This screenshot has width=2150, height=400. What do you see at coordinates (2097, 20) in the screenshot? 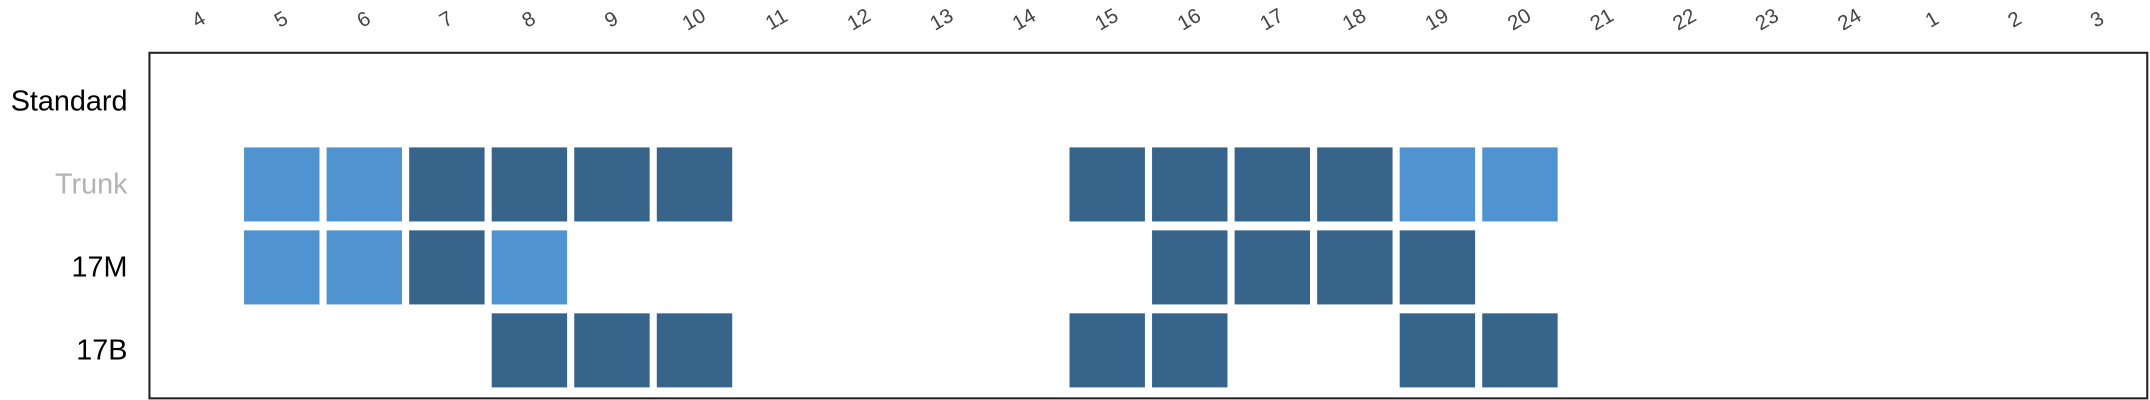
I see `x-tick-label: 3` at bounding box center [2097, 20].